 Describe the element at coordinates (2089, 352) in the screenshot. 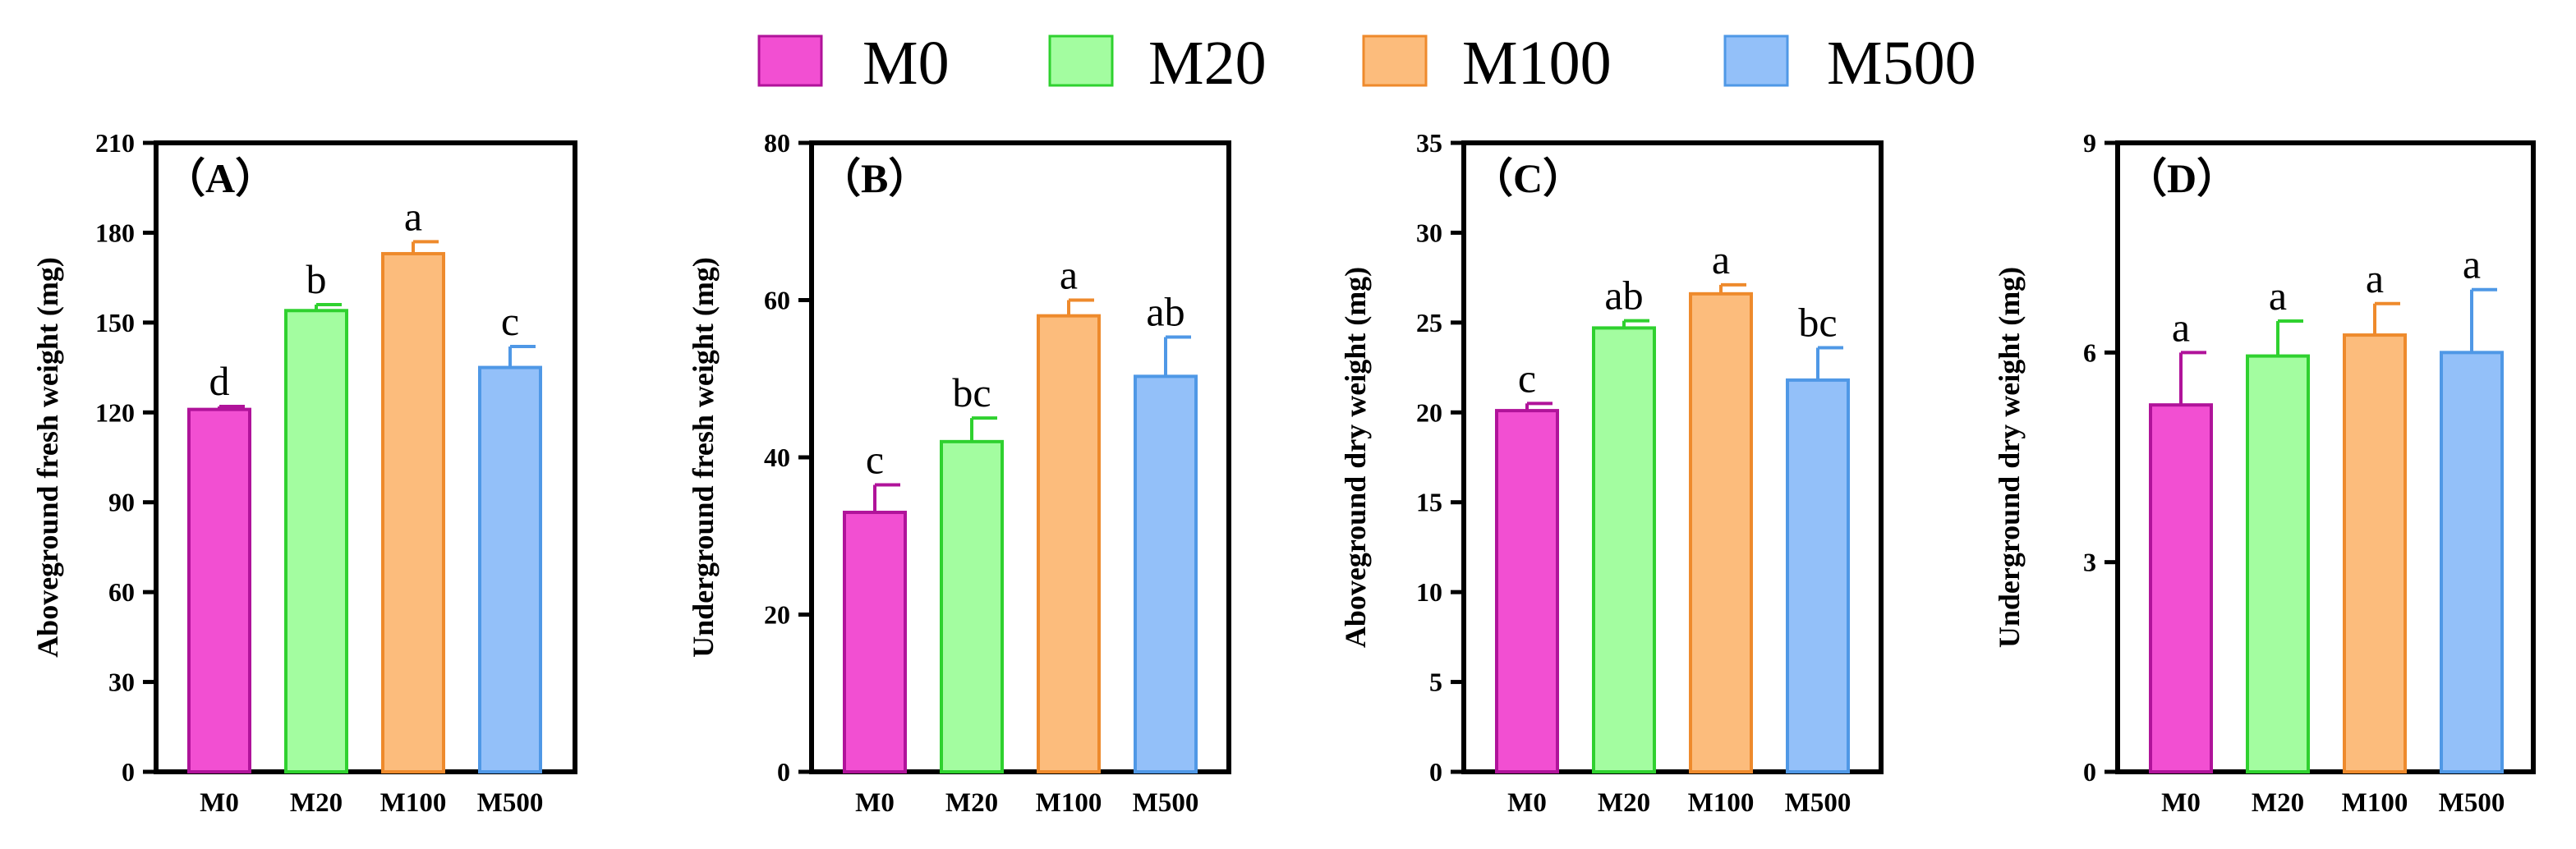

I see `y-tick-label-d-2: 6` at that location.